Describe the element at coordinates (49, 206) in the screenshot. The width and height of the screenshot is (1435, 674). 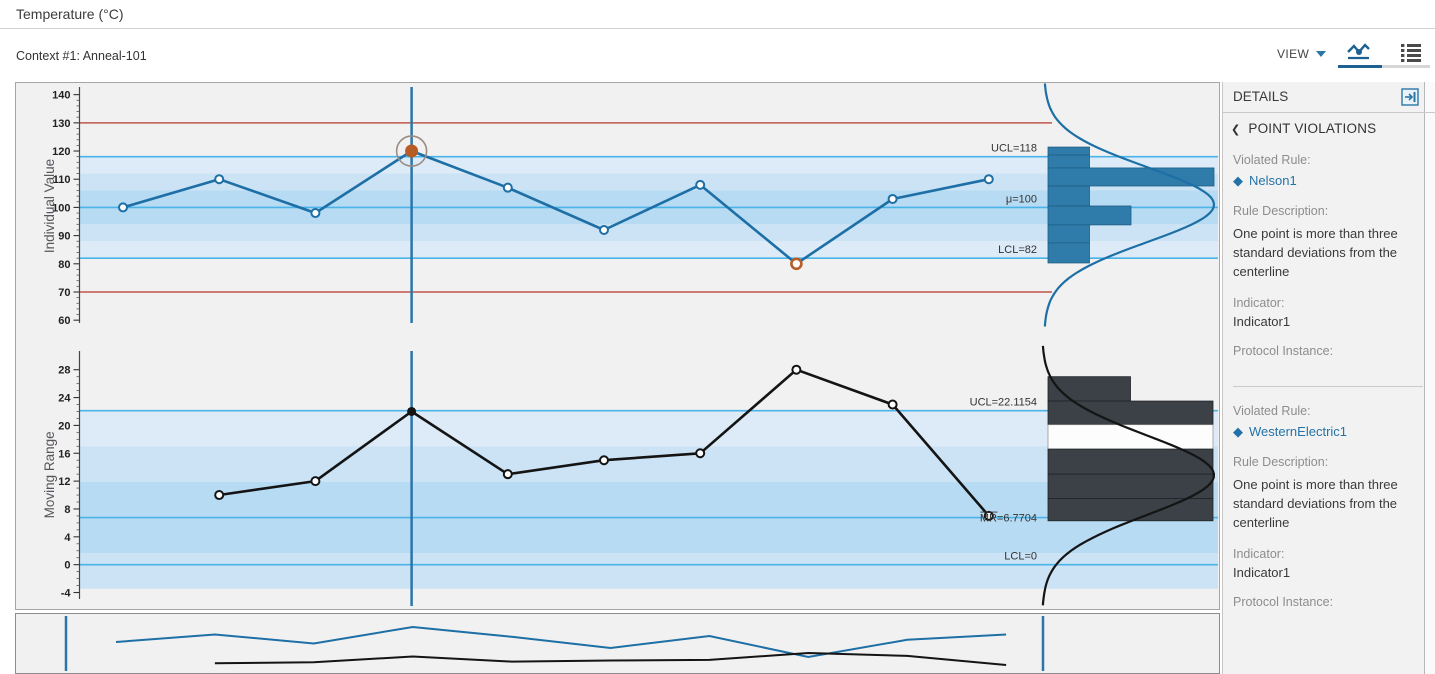
I see `y-axis-title: Individual Value` at that location.